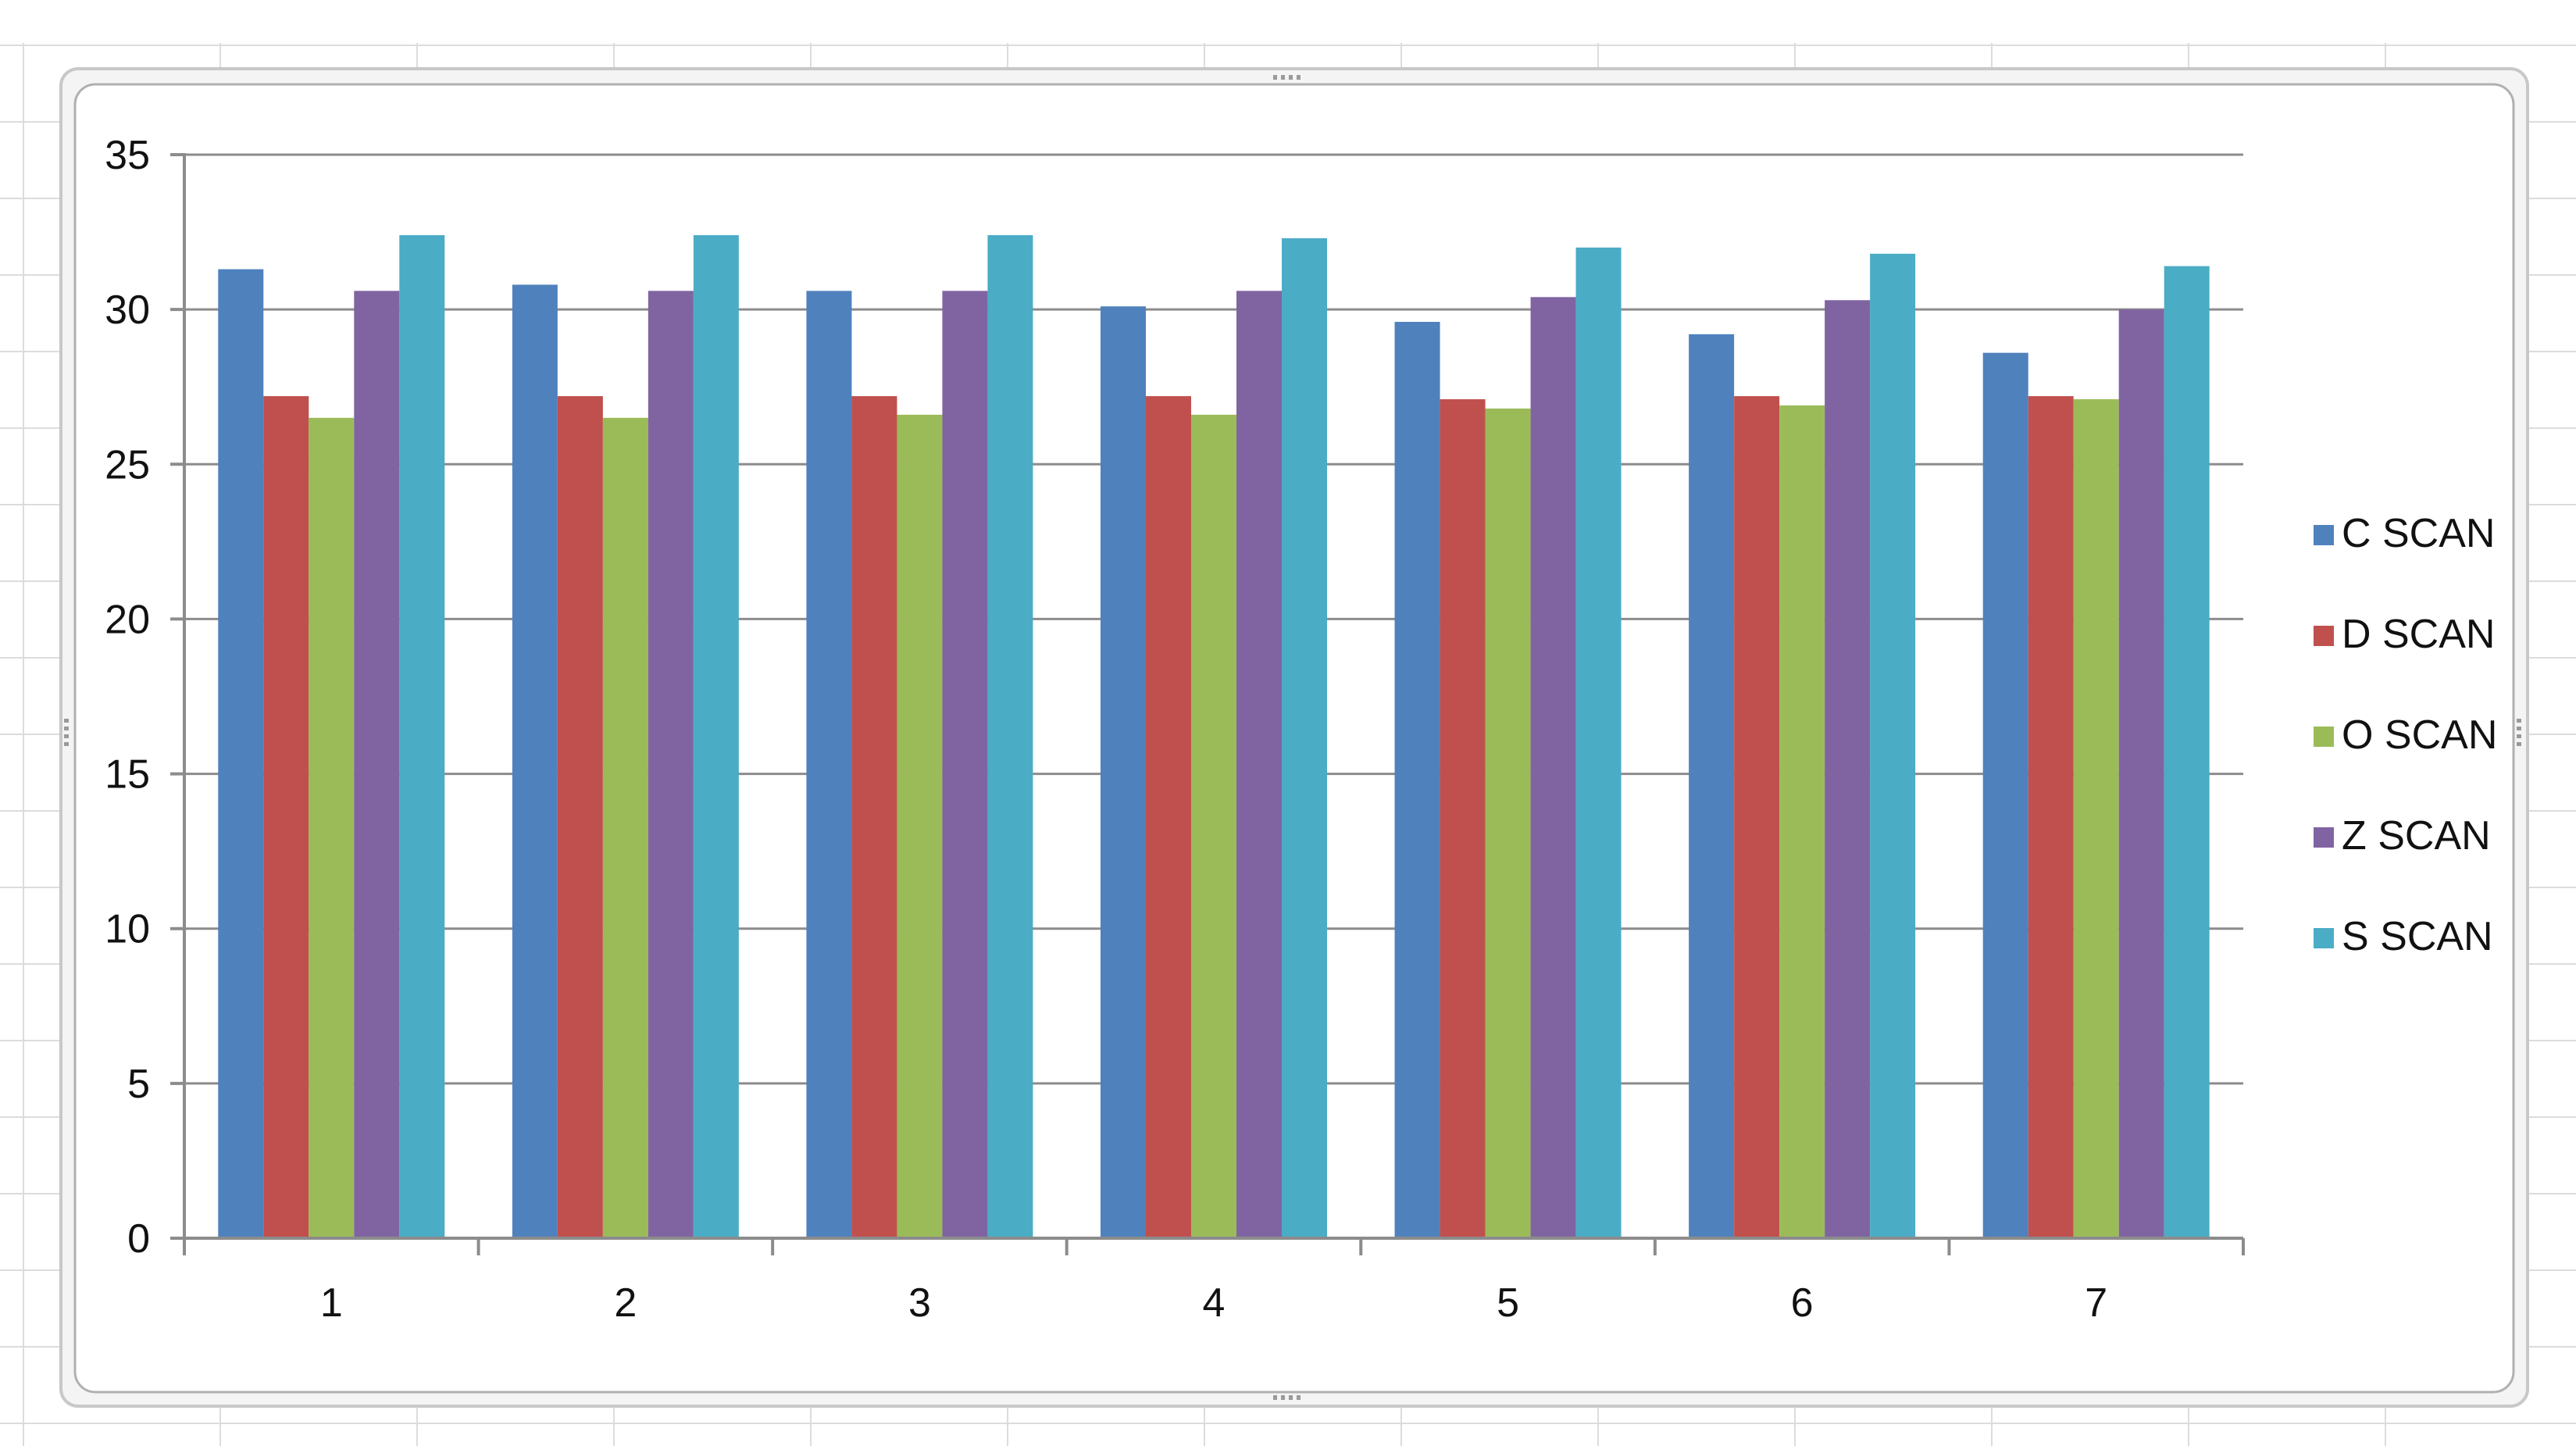  I want to click on x-tick-label: 2, so click(625, 1303).